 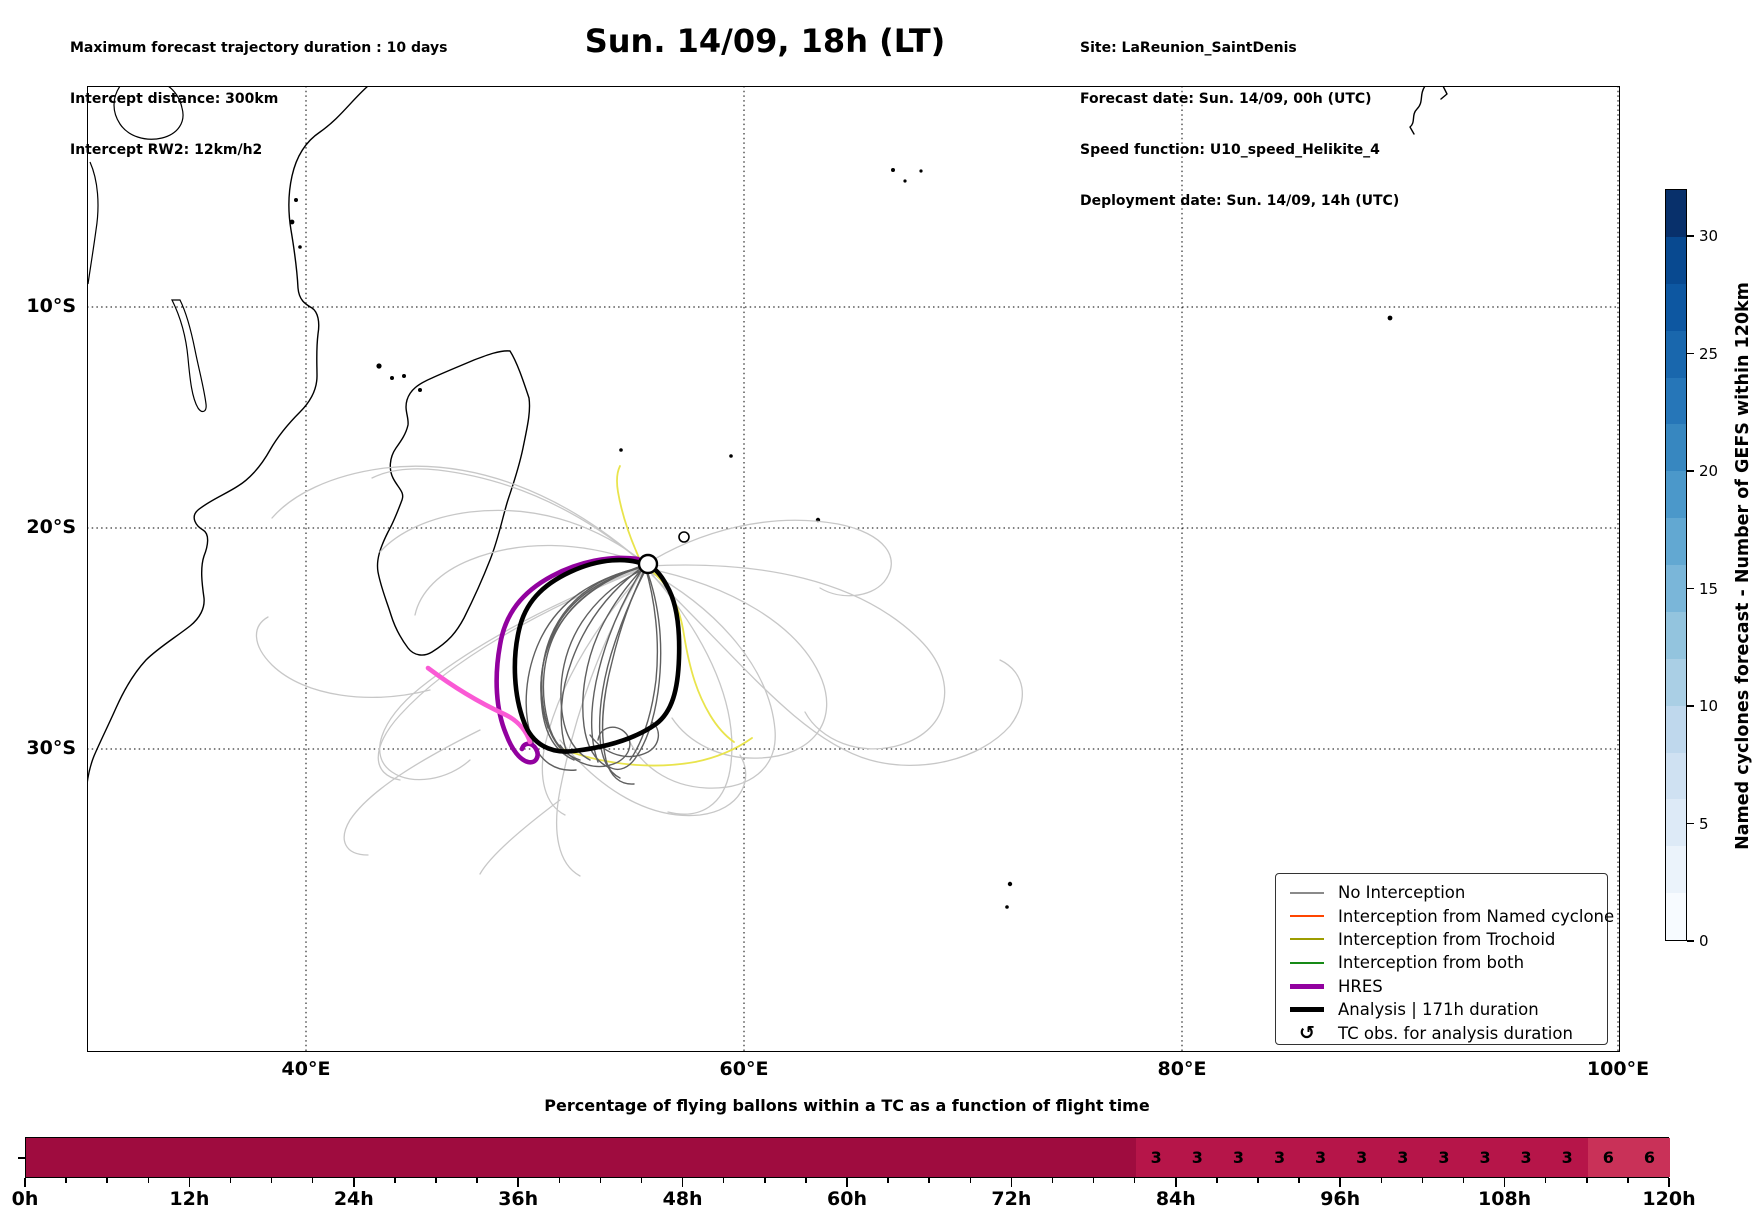 I want to click on colorbar, so click(x=1676, y=565).